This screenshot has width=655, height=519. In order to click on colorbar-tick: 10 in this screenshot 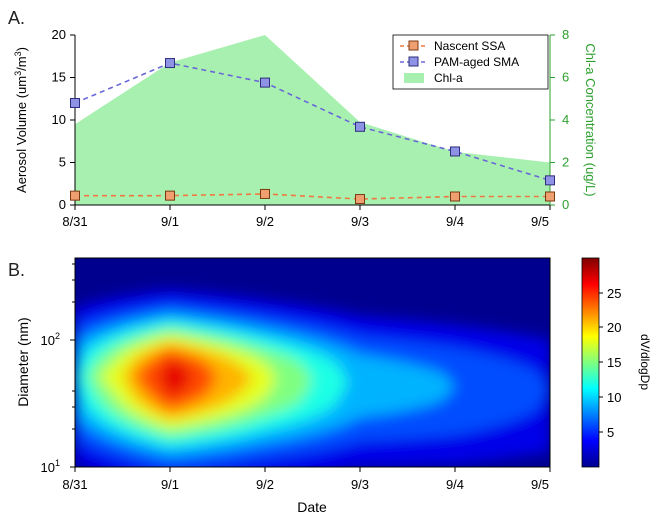, I will do `click(614, 397)`.